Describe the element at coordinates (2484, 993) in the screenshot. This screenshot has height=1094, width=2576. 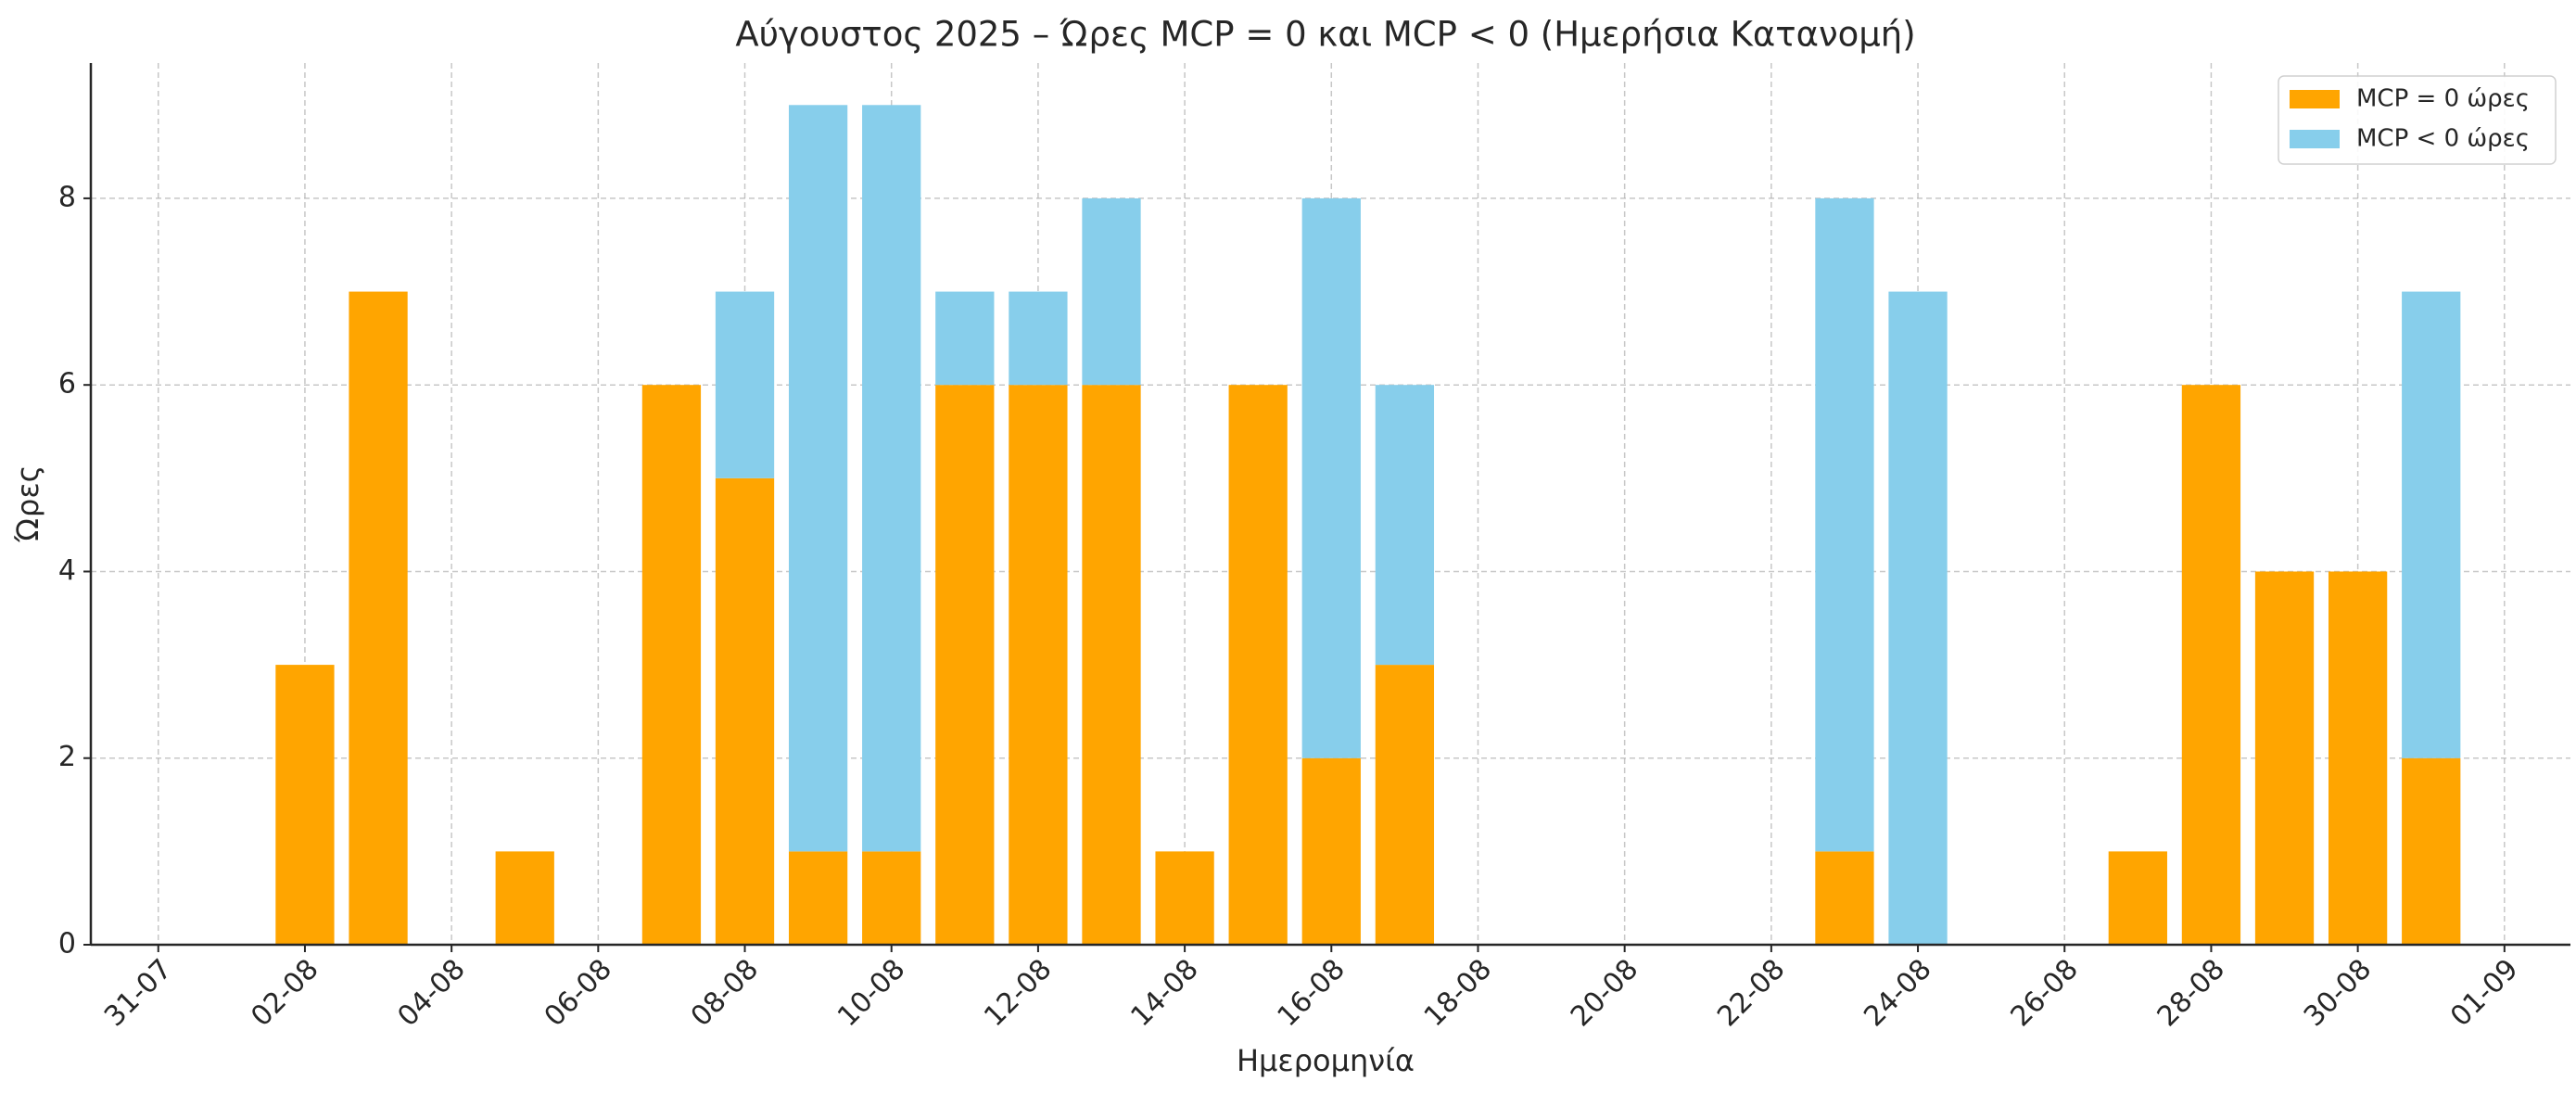
I see `x-tick-label: 01-09` at that location.